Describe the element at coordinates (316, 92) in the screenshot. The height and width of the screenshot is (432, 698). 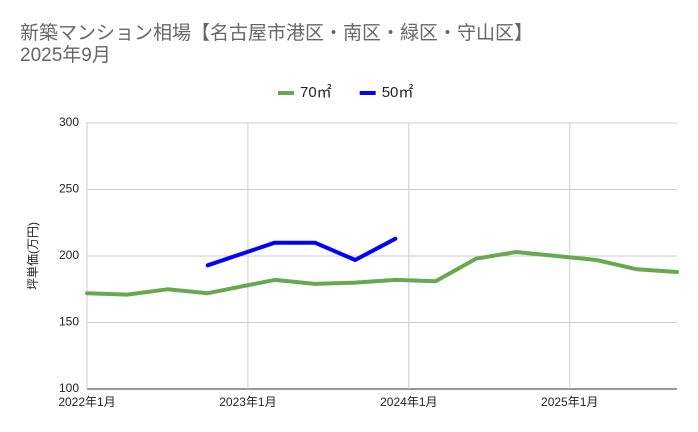
I see `legend-label: 70㎡` at that location.